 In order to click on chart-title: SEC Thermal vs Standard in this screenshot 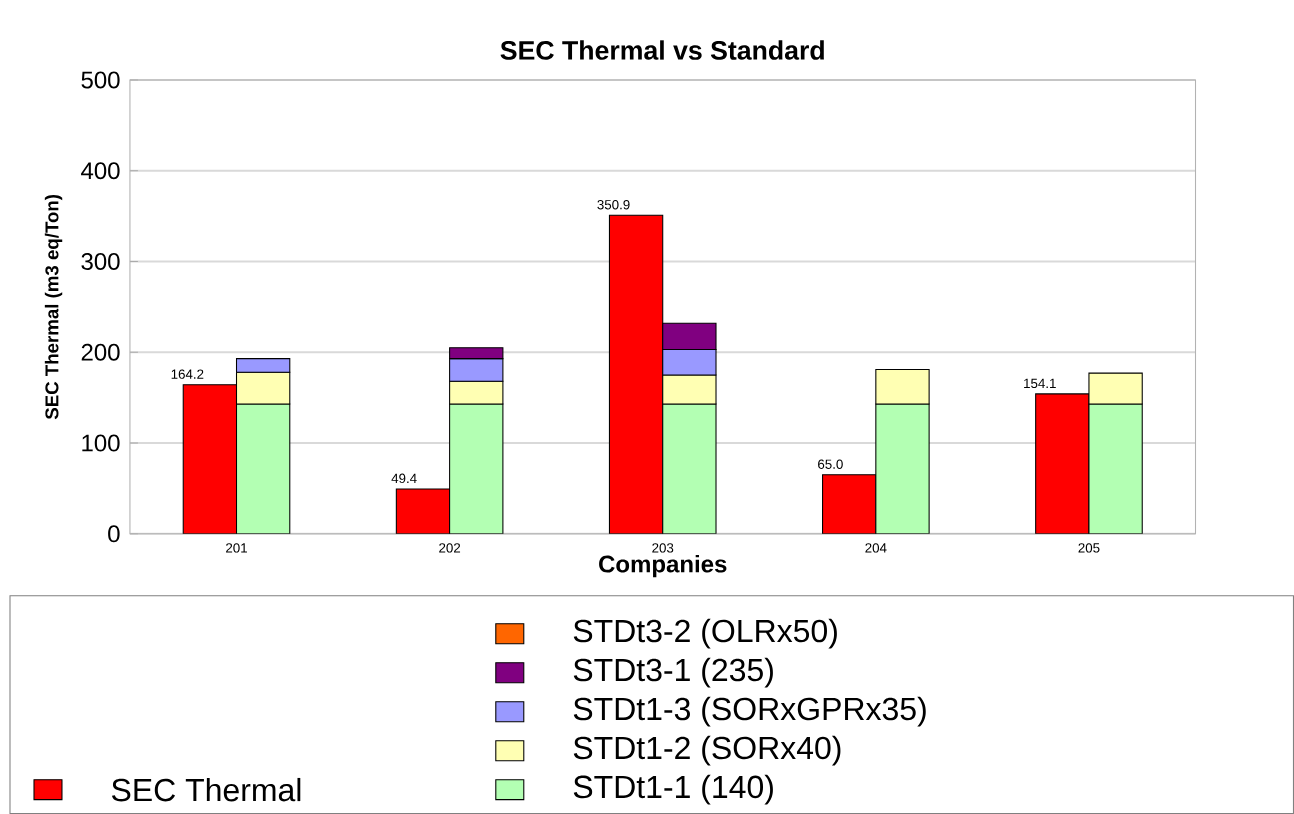, I will do `click(662, 50)`.